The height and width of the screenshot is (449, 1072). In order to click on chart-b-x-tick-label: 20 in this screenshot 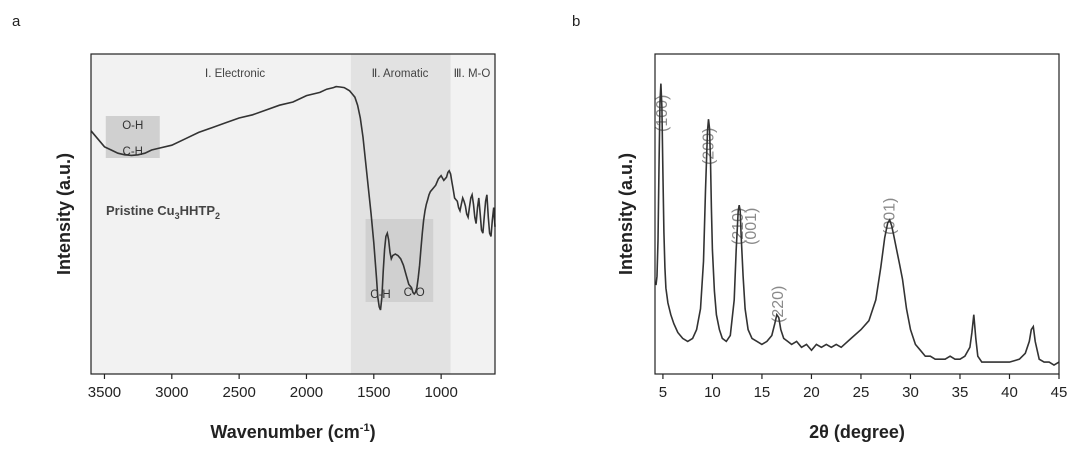, I will do `click(811, 392)`.